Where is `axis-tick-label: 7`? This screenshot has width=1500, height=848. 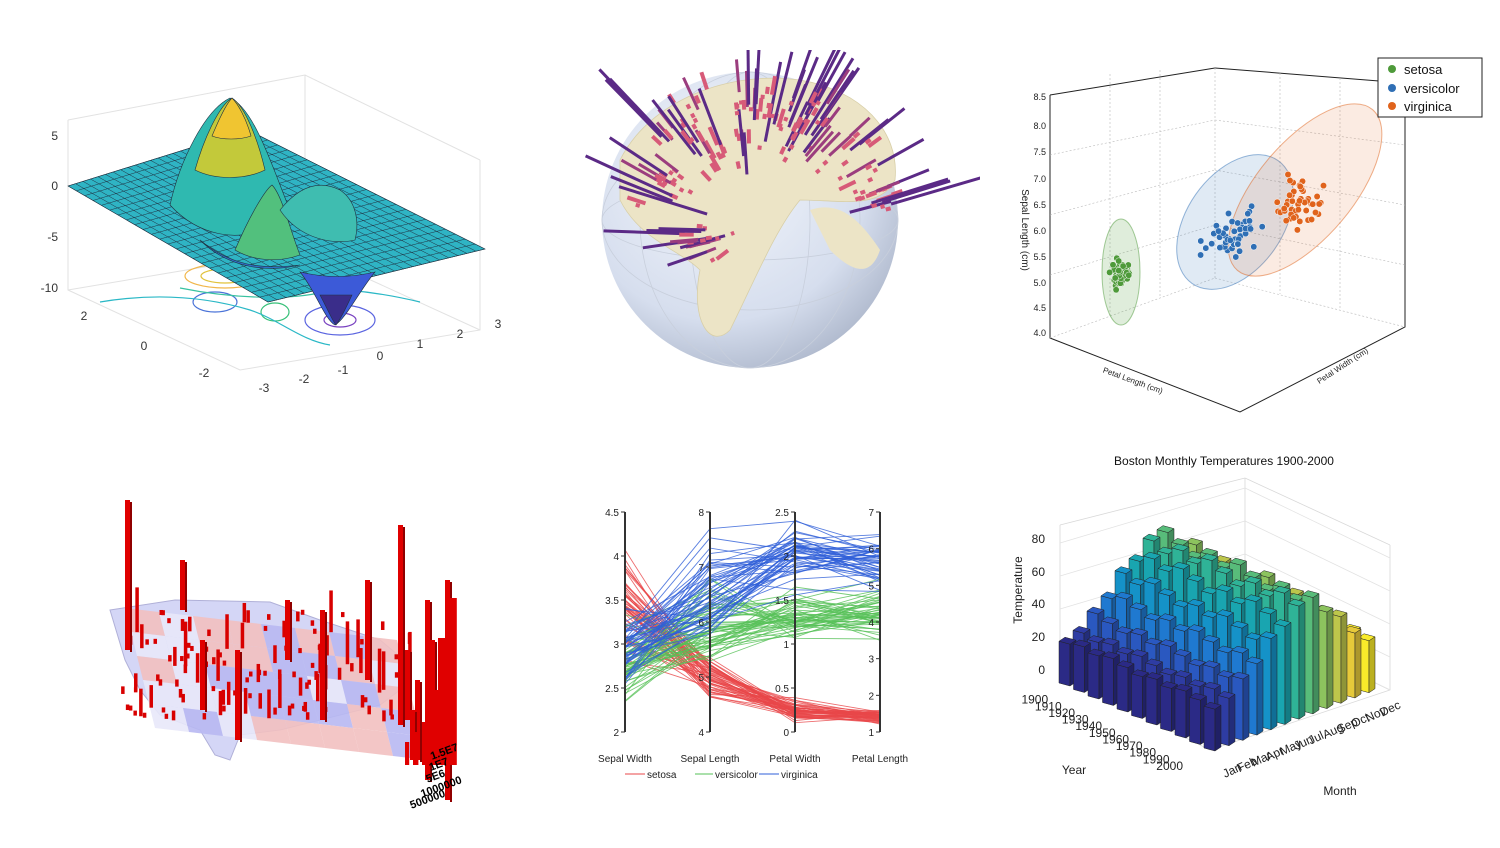 axis-tick-label: 7 is located at coordinates (871, 513).